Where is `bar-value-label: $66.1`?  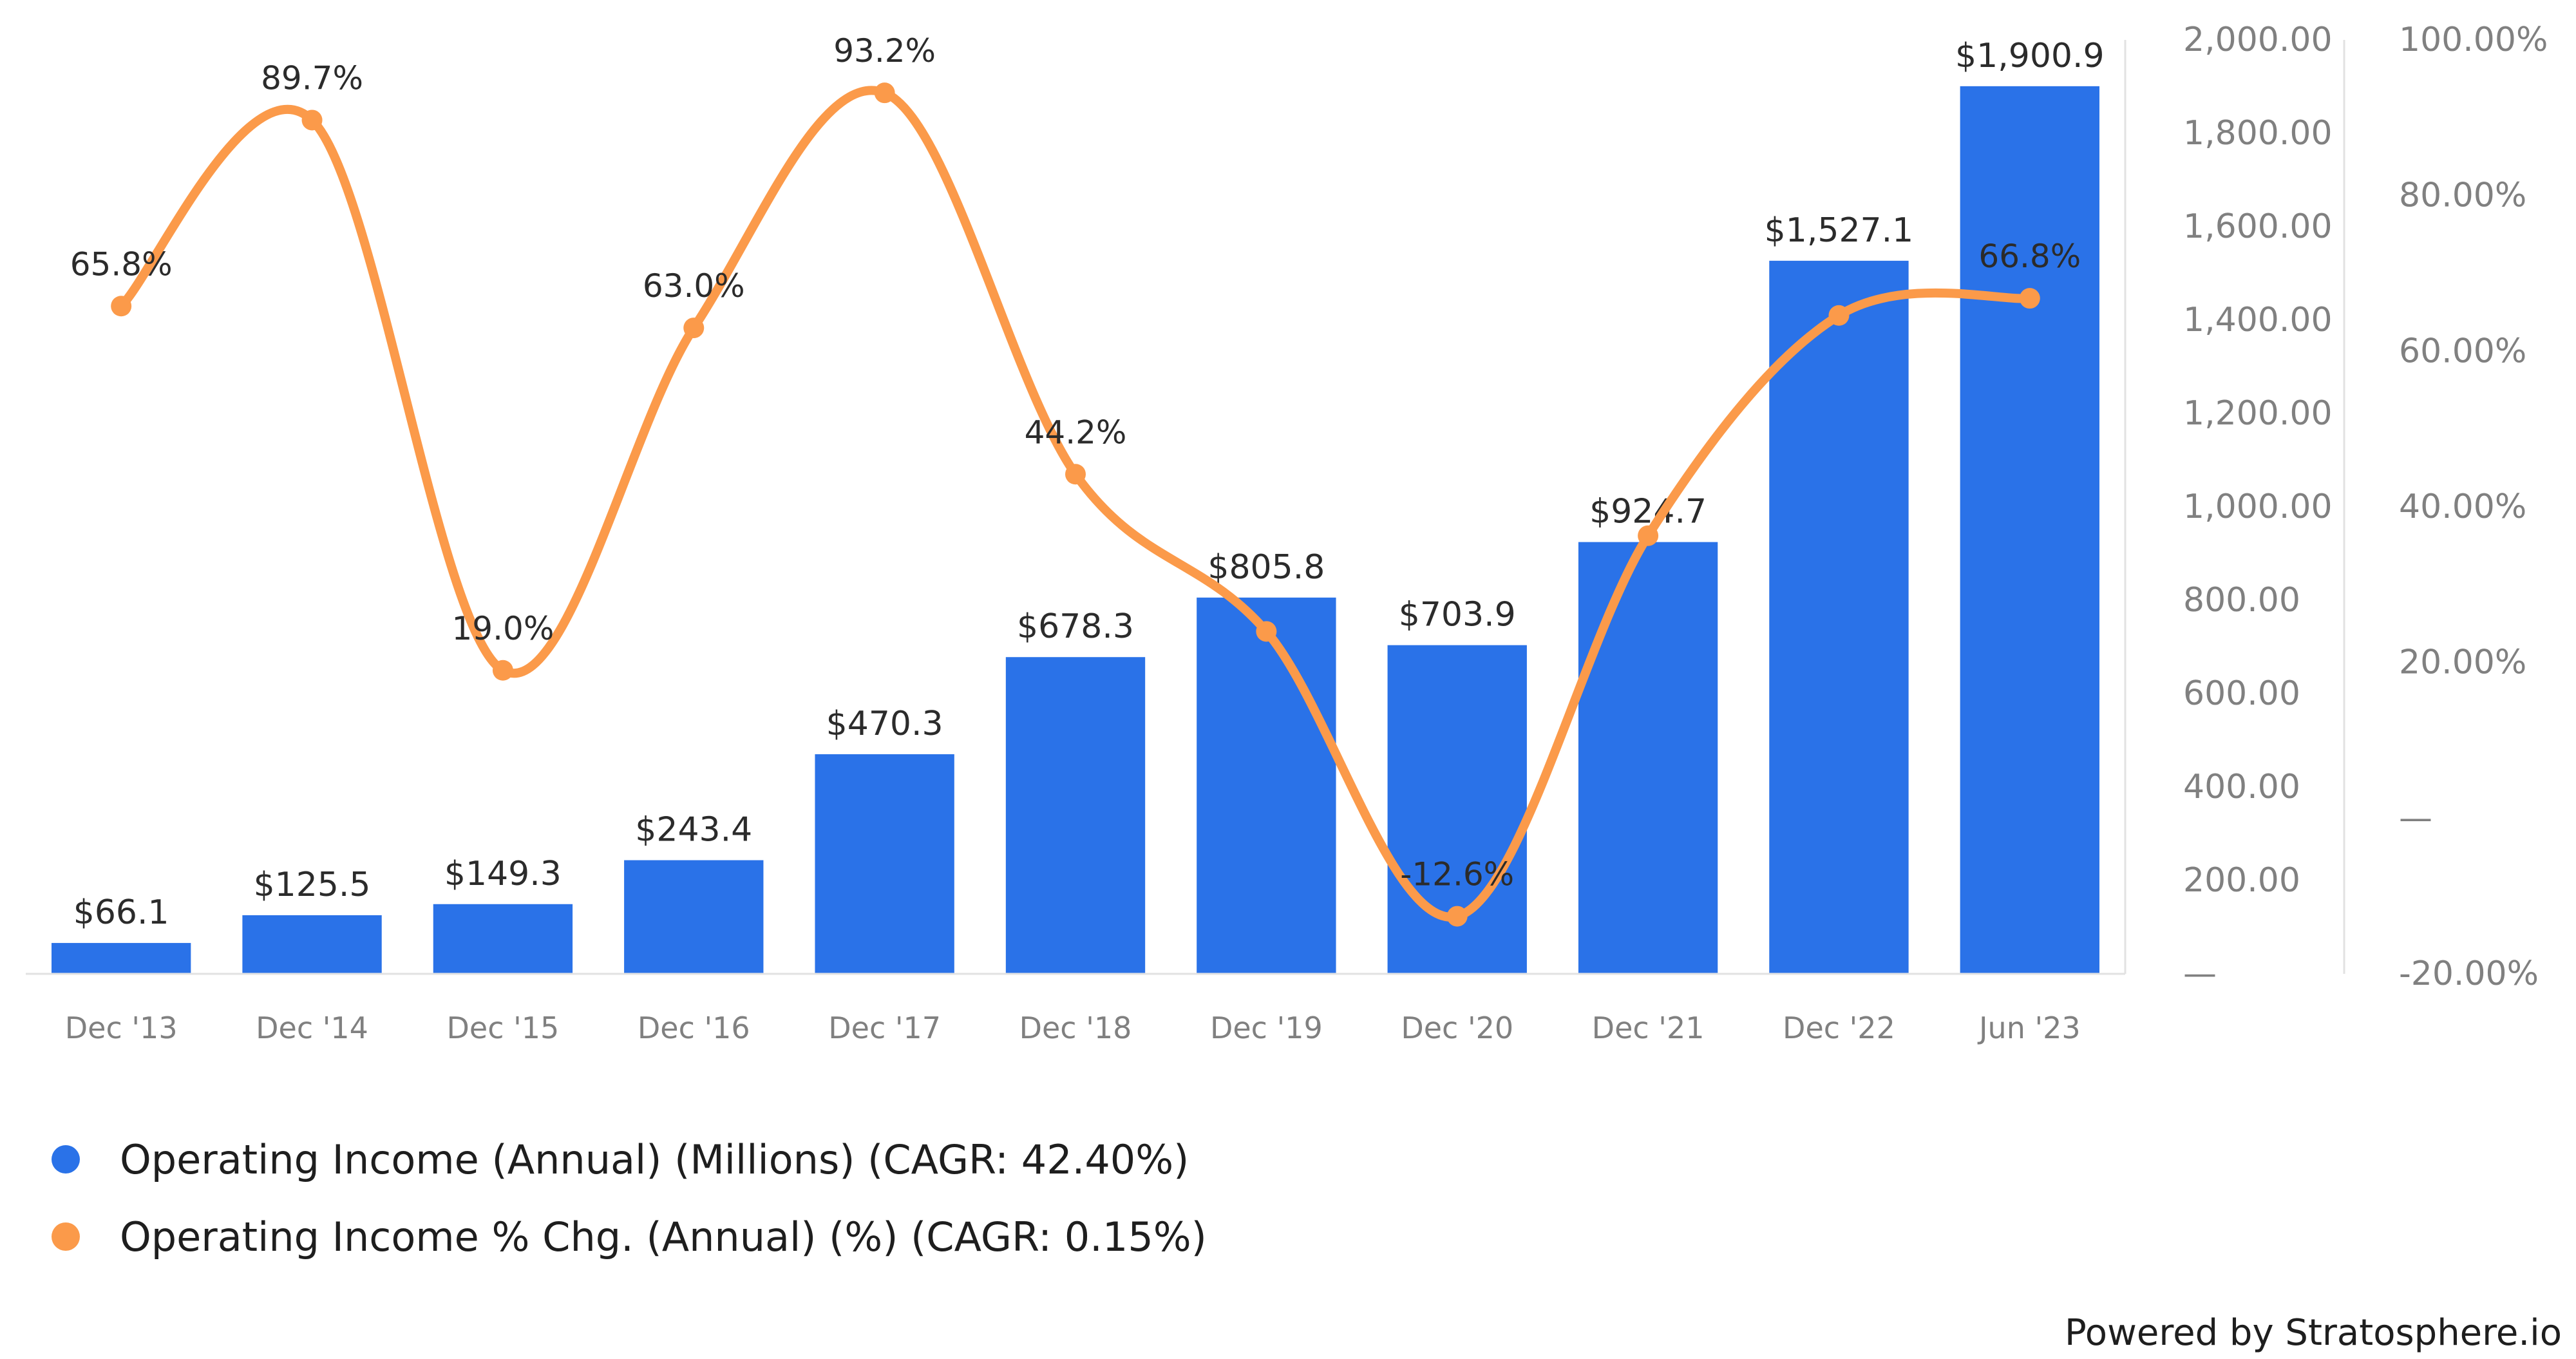
bar-value-label: $66.1 is located at coordinates (121, 913).